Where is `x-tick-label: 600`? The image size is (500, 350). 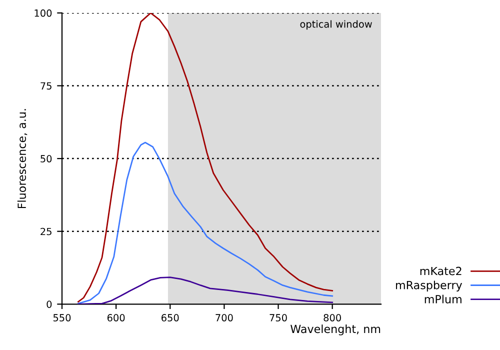
x-tick-label: 600 is located at coordinates (116, 318).